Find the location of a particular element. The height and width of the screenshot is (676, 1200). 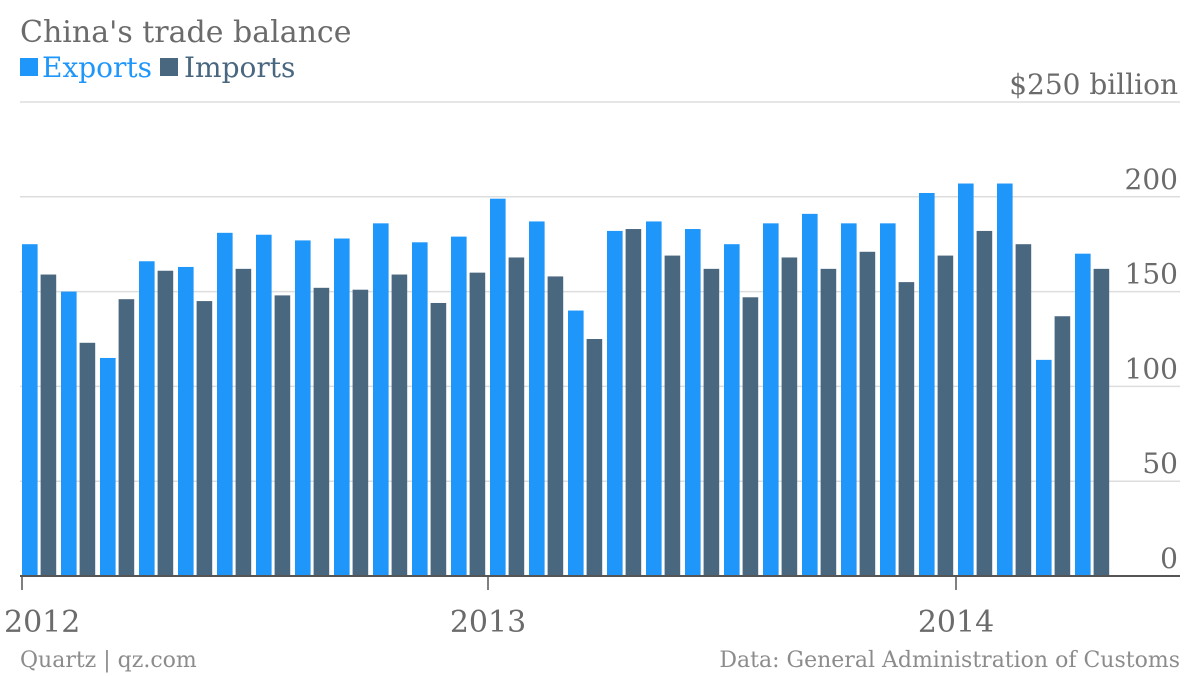

y-tick-label-100: 100 is located at coordinates (1151, 368).